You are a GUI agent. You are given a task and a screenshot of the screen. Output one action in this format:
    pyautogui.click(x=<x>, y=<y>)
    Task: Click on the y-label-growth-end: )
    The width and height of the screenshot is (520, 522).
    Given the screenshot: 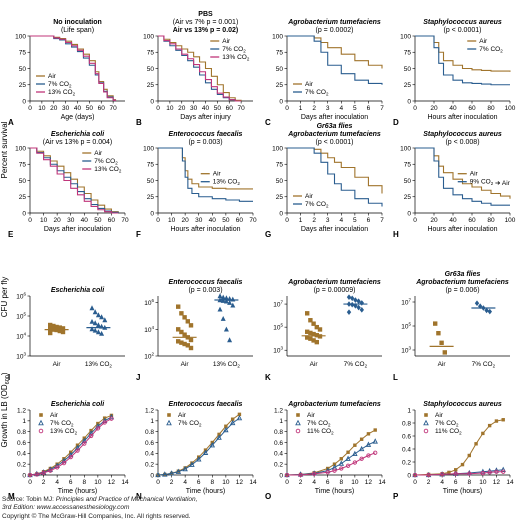 What is the action you would take?
    pyautogui.click(x=4, y=373)
    